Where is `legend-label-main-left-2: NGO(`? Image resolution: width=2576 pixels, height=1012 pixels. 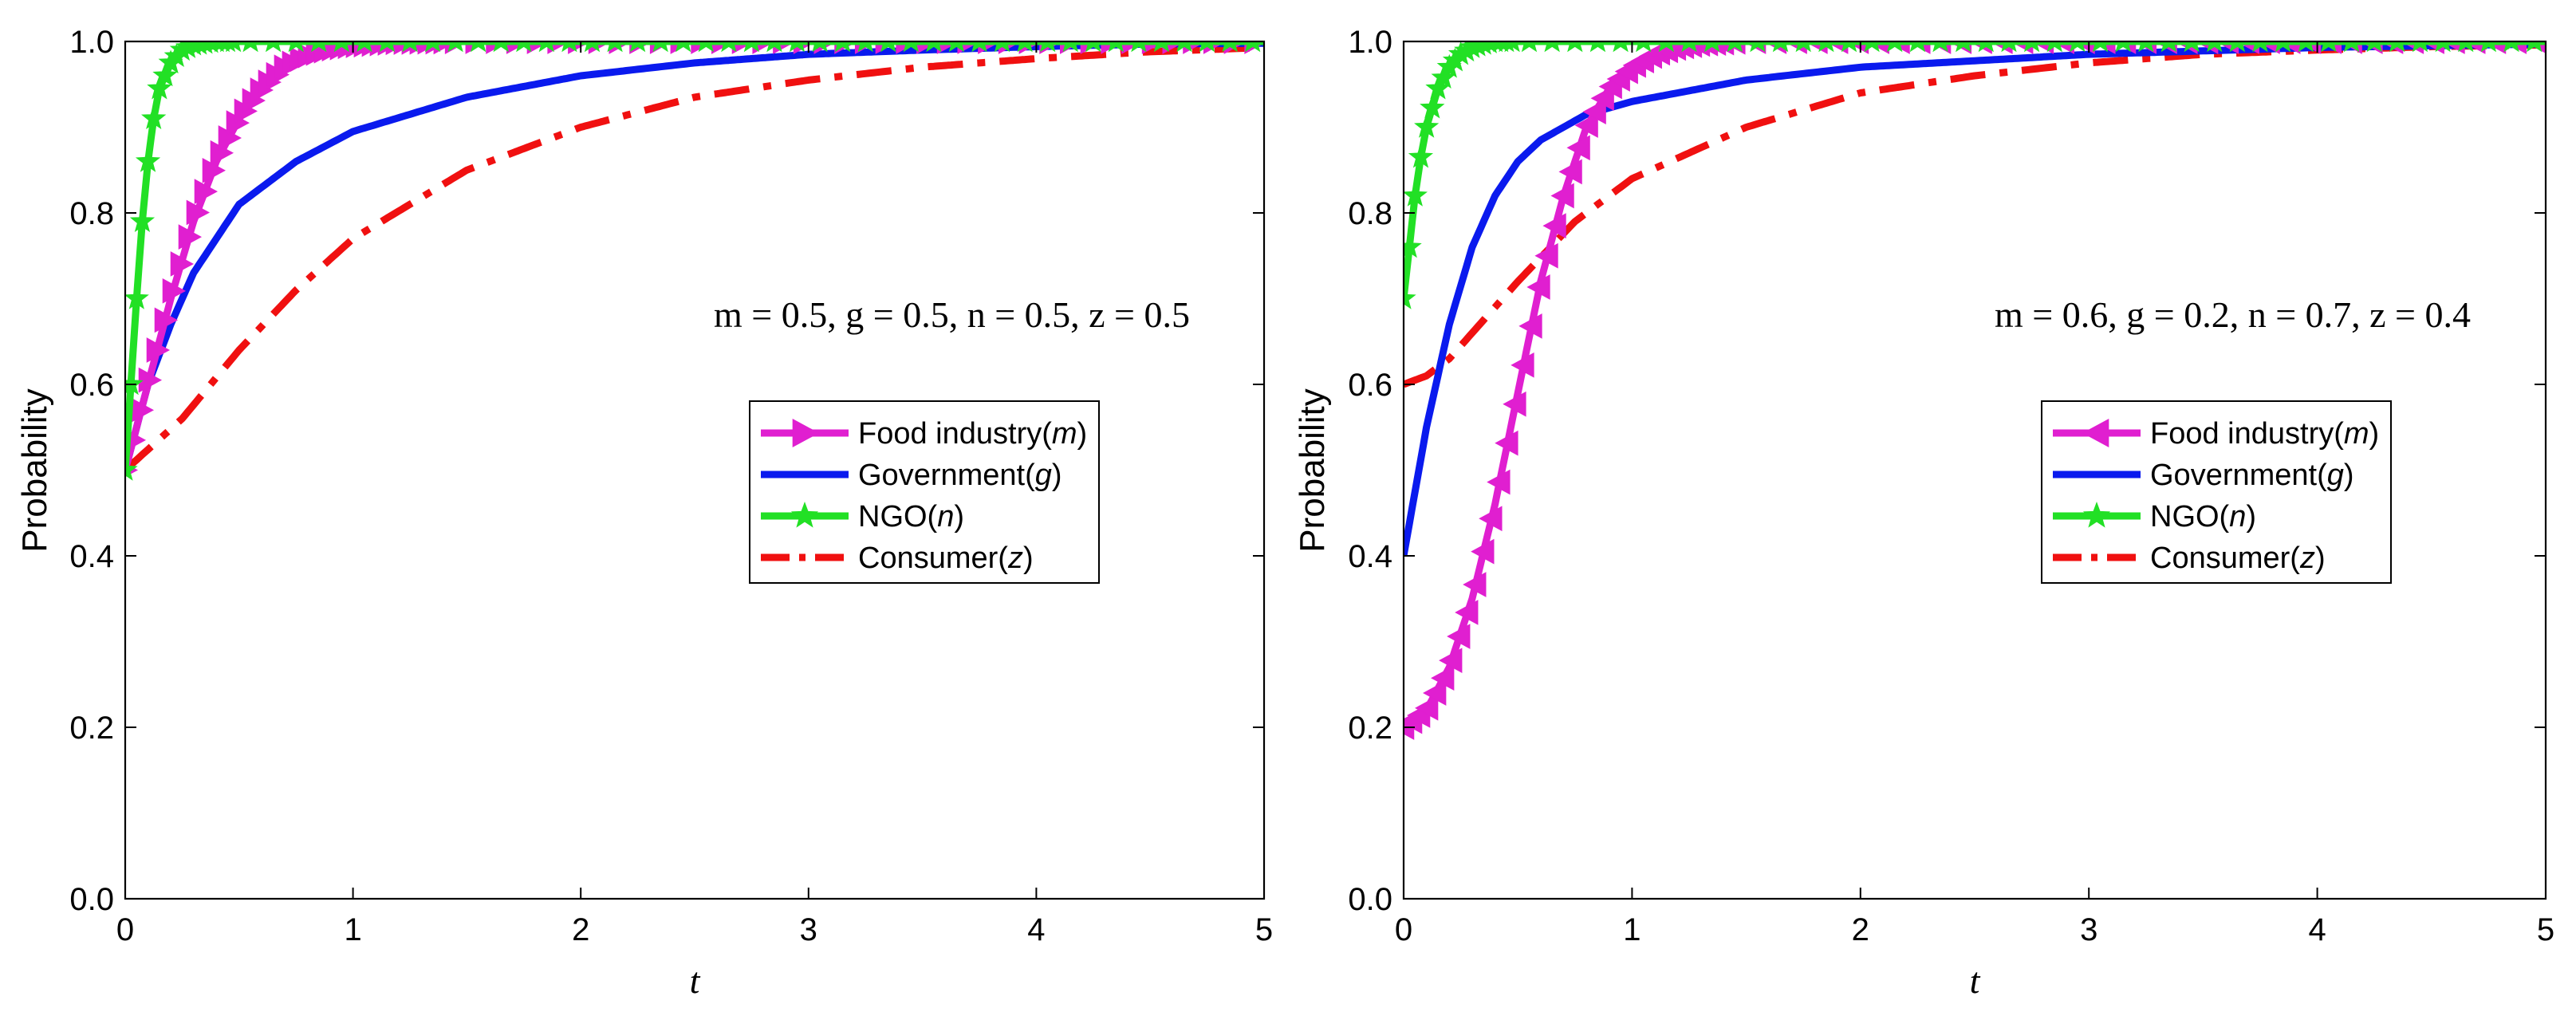
legend-label-main-left-2: NGO( is located at coordinates (898, 517).